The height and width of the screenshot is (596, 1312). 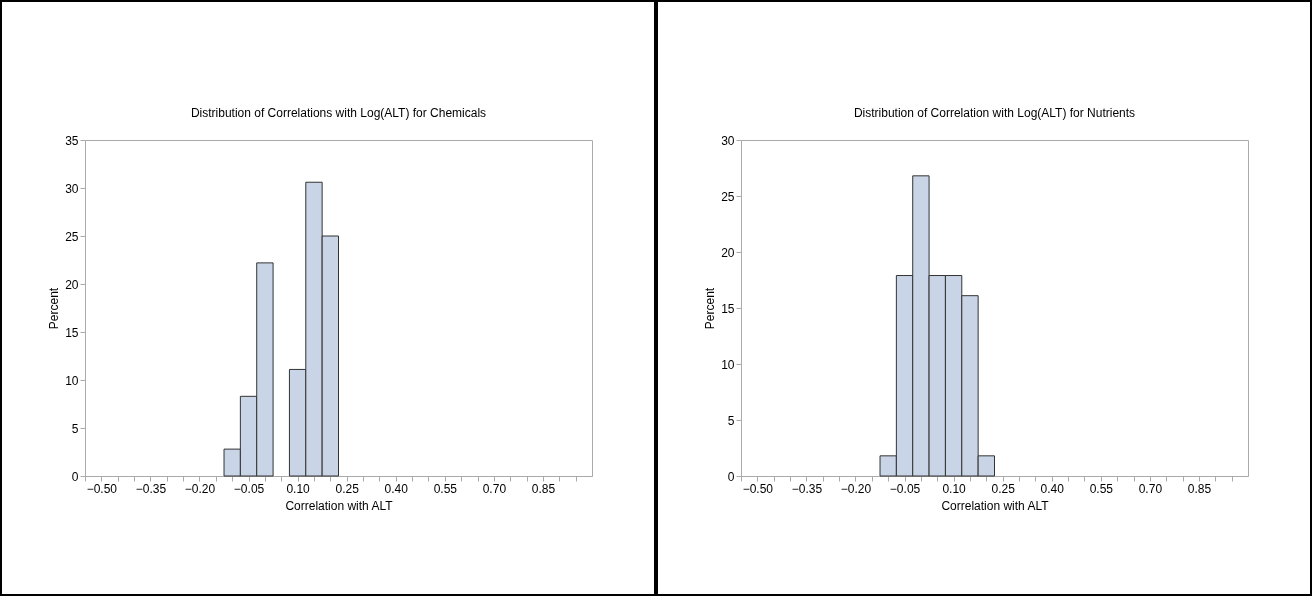 What do you see at coordinates (994, 113) in the screenshot?
I see `chart-title: Distribution of Correlation with Log(ALT) for Nutrients` at bounding box center [994, 113].